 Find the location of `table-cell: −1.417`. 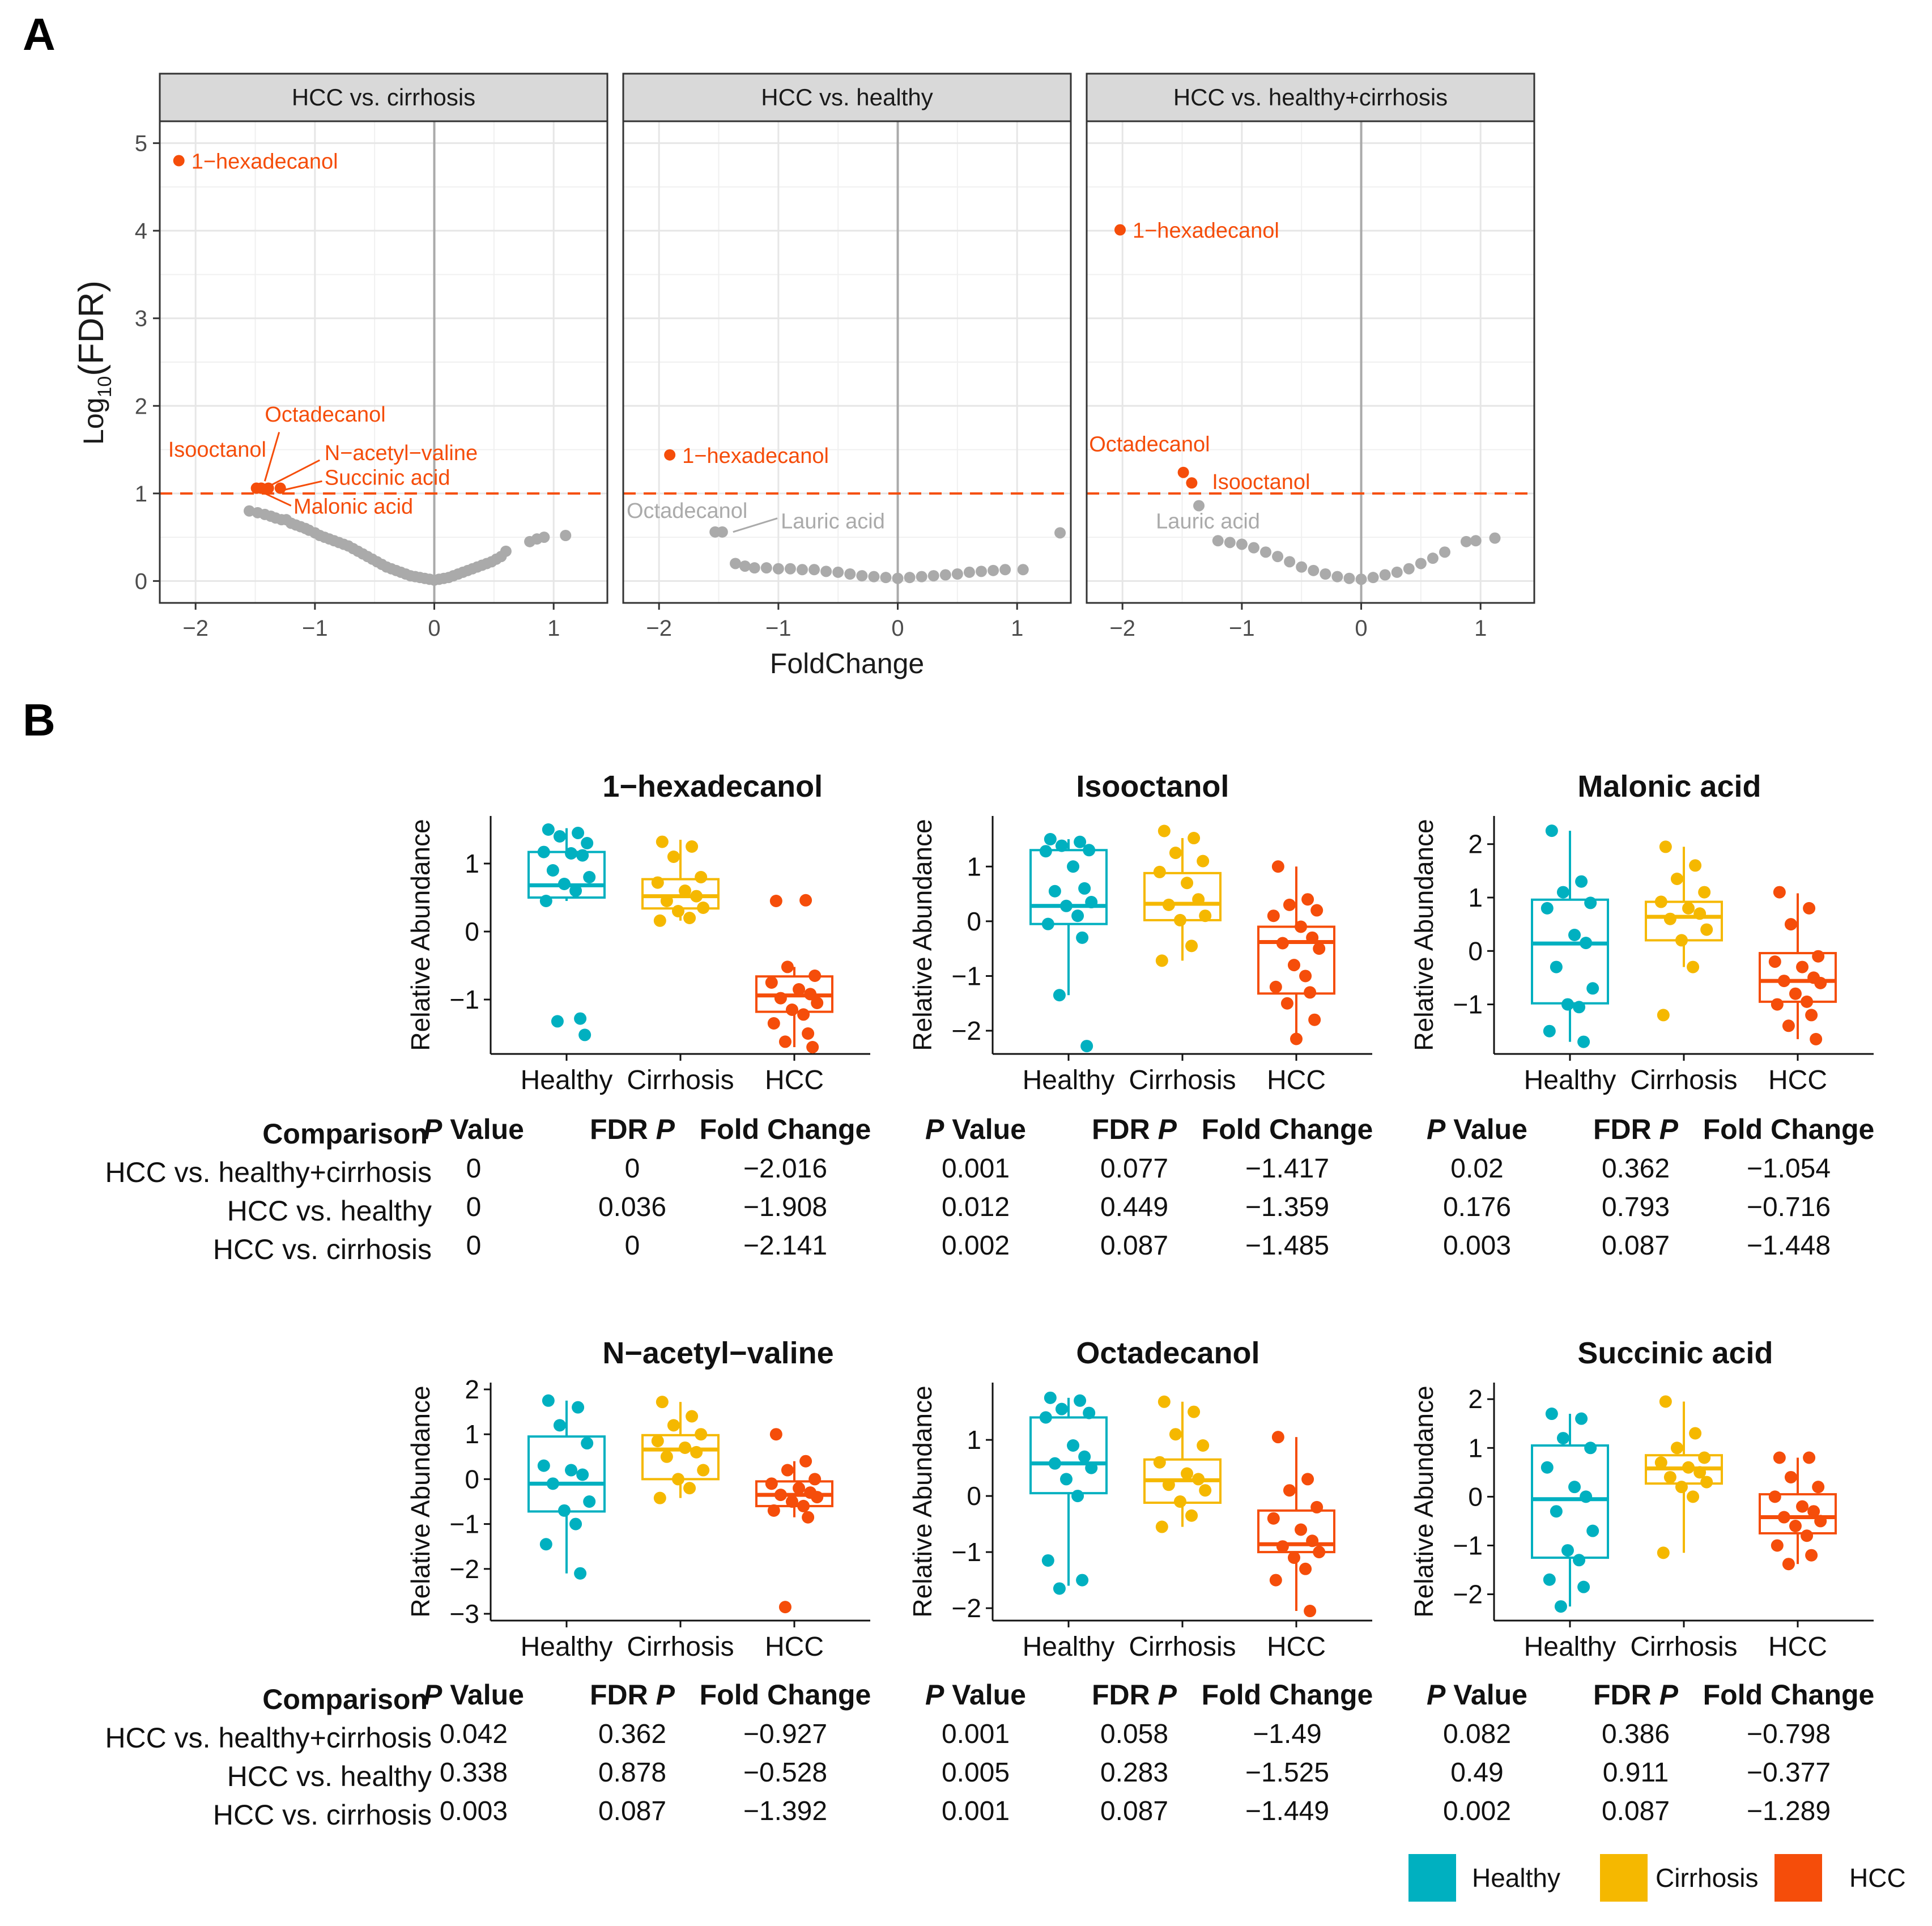

table-cell: −1.417 is located at coordinates (1287, 1169).